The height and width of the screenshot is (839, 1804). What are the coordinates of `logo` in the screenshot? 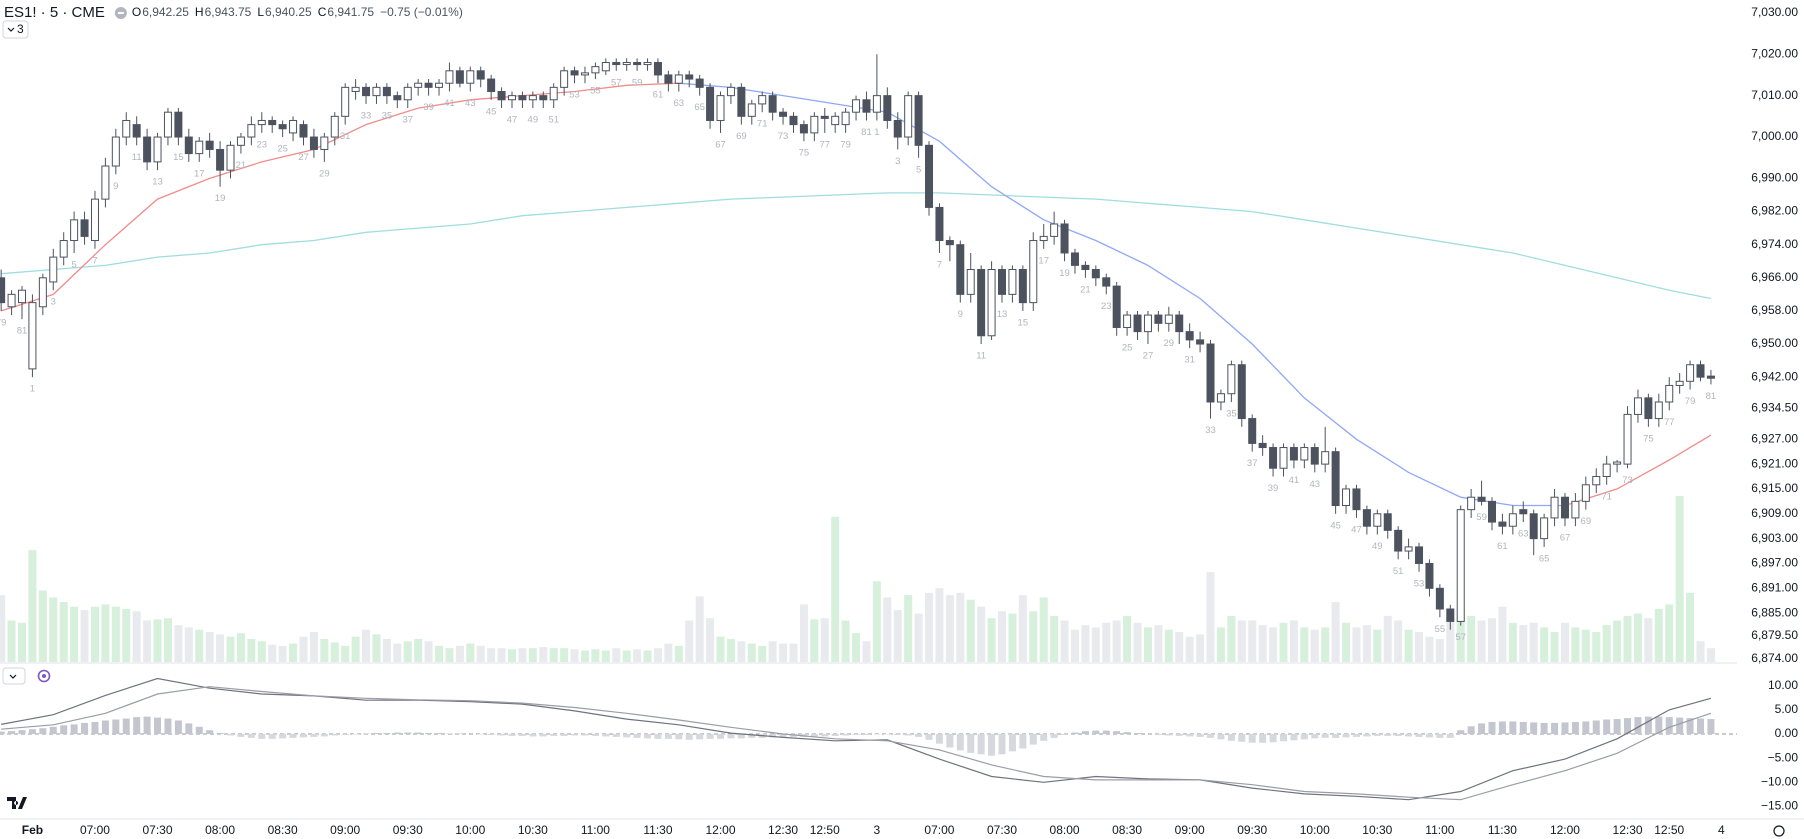 It's located at (17, 803).